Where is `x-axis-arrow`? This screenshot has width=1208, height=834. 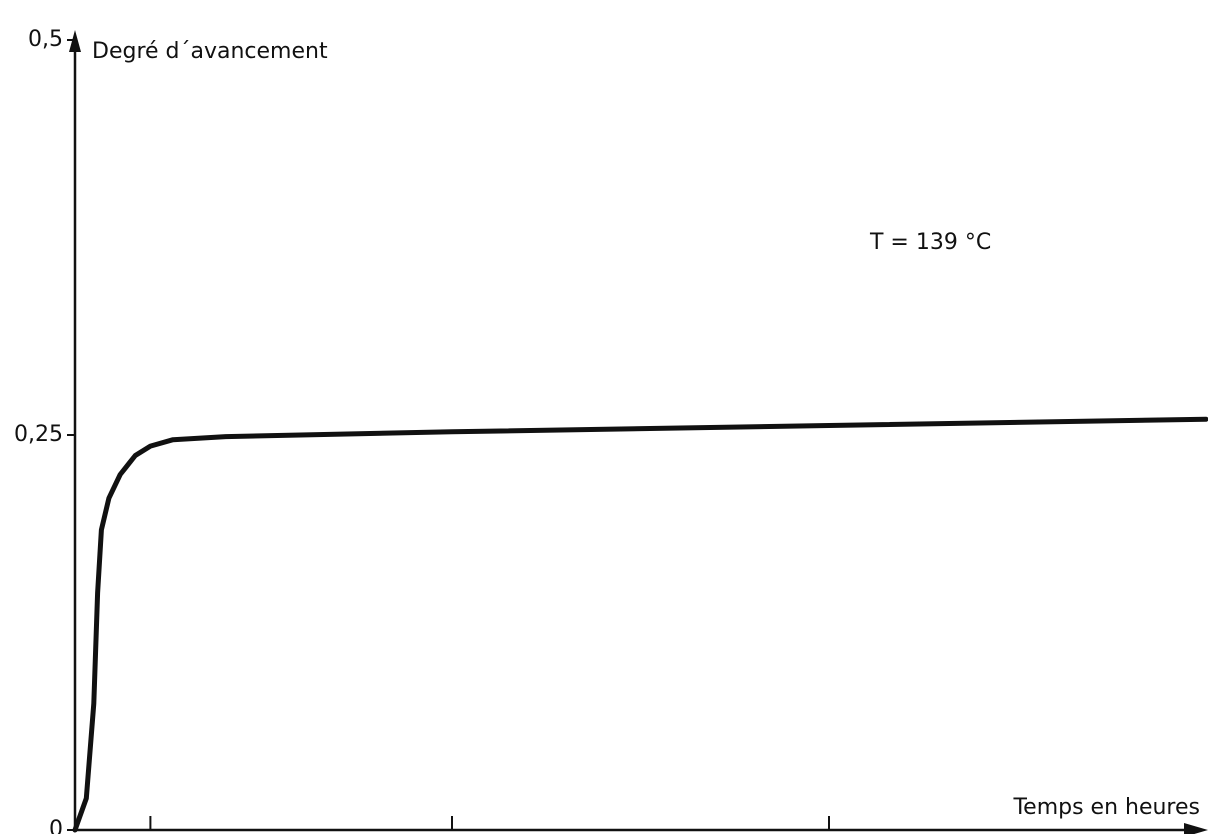 x-axis-arrow is located at coordinates (1196, 828).